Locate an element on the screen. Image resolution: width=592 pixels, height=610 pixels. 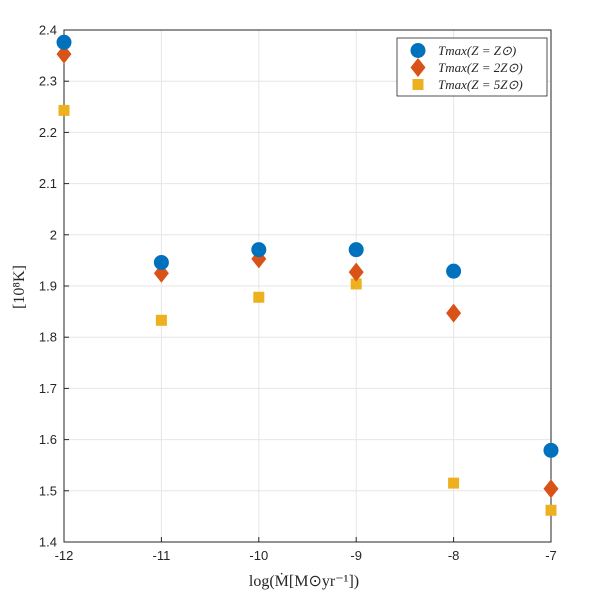
legend-label-z5: Tmax(Z = 5Z⊙) is located at coordinates (480, 84).